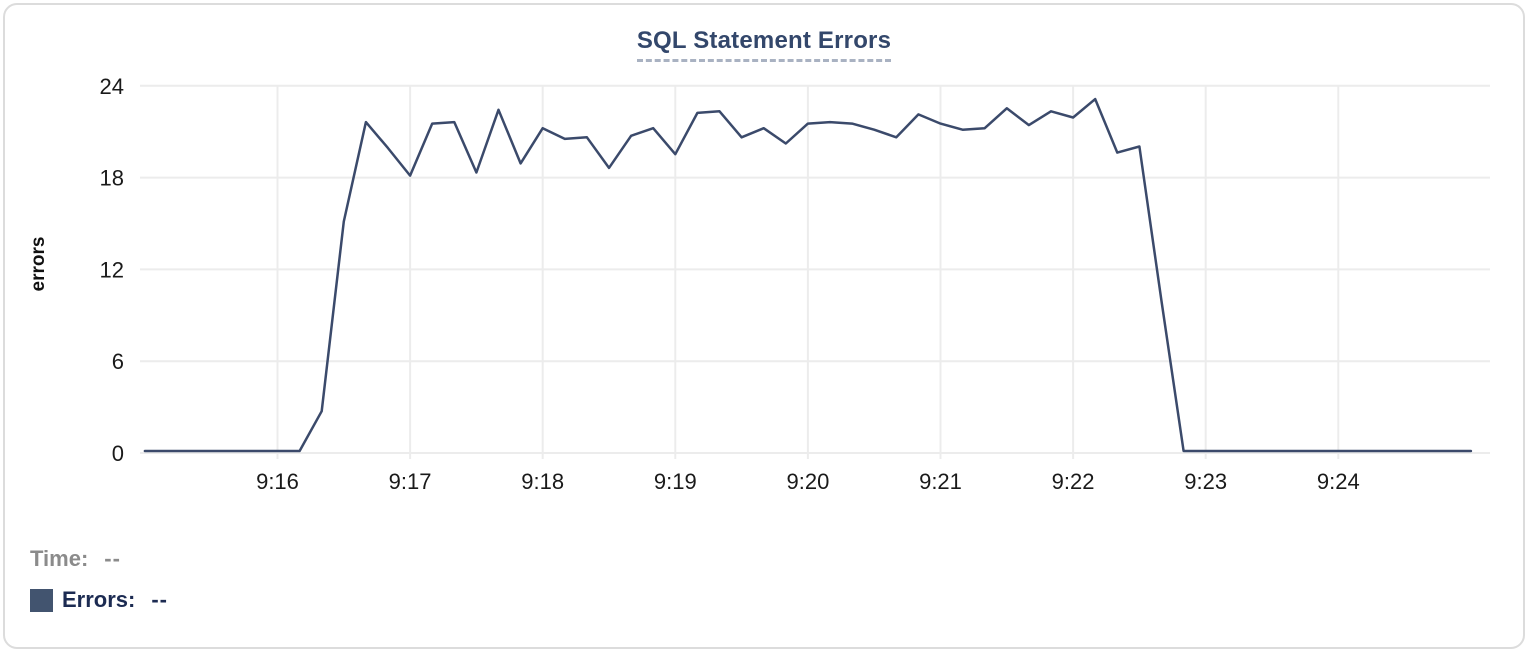 The height and width of the screenshot is (652, 1528). Describe the element at coordinates (675, 481) in the screenshot. I see `x-tick-label: 9:19` at that location.